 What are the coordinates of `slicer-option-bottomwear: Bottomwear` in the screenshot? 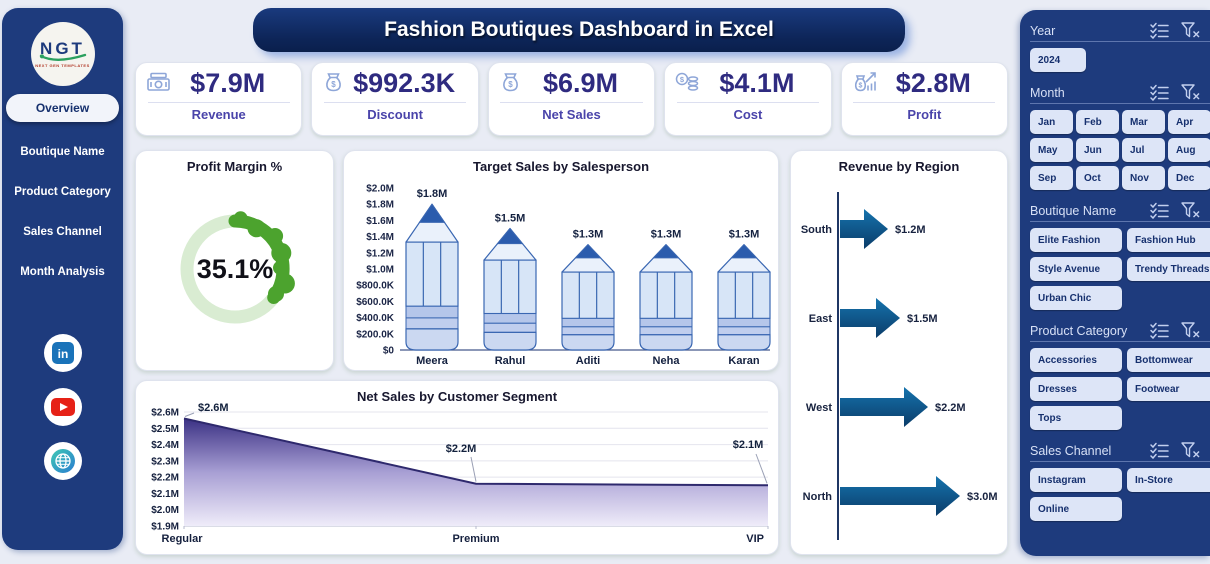 It's located at (1168, 360).